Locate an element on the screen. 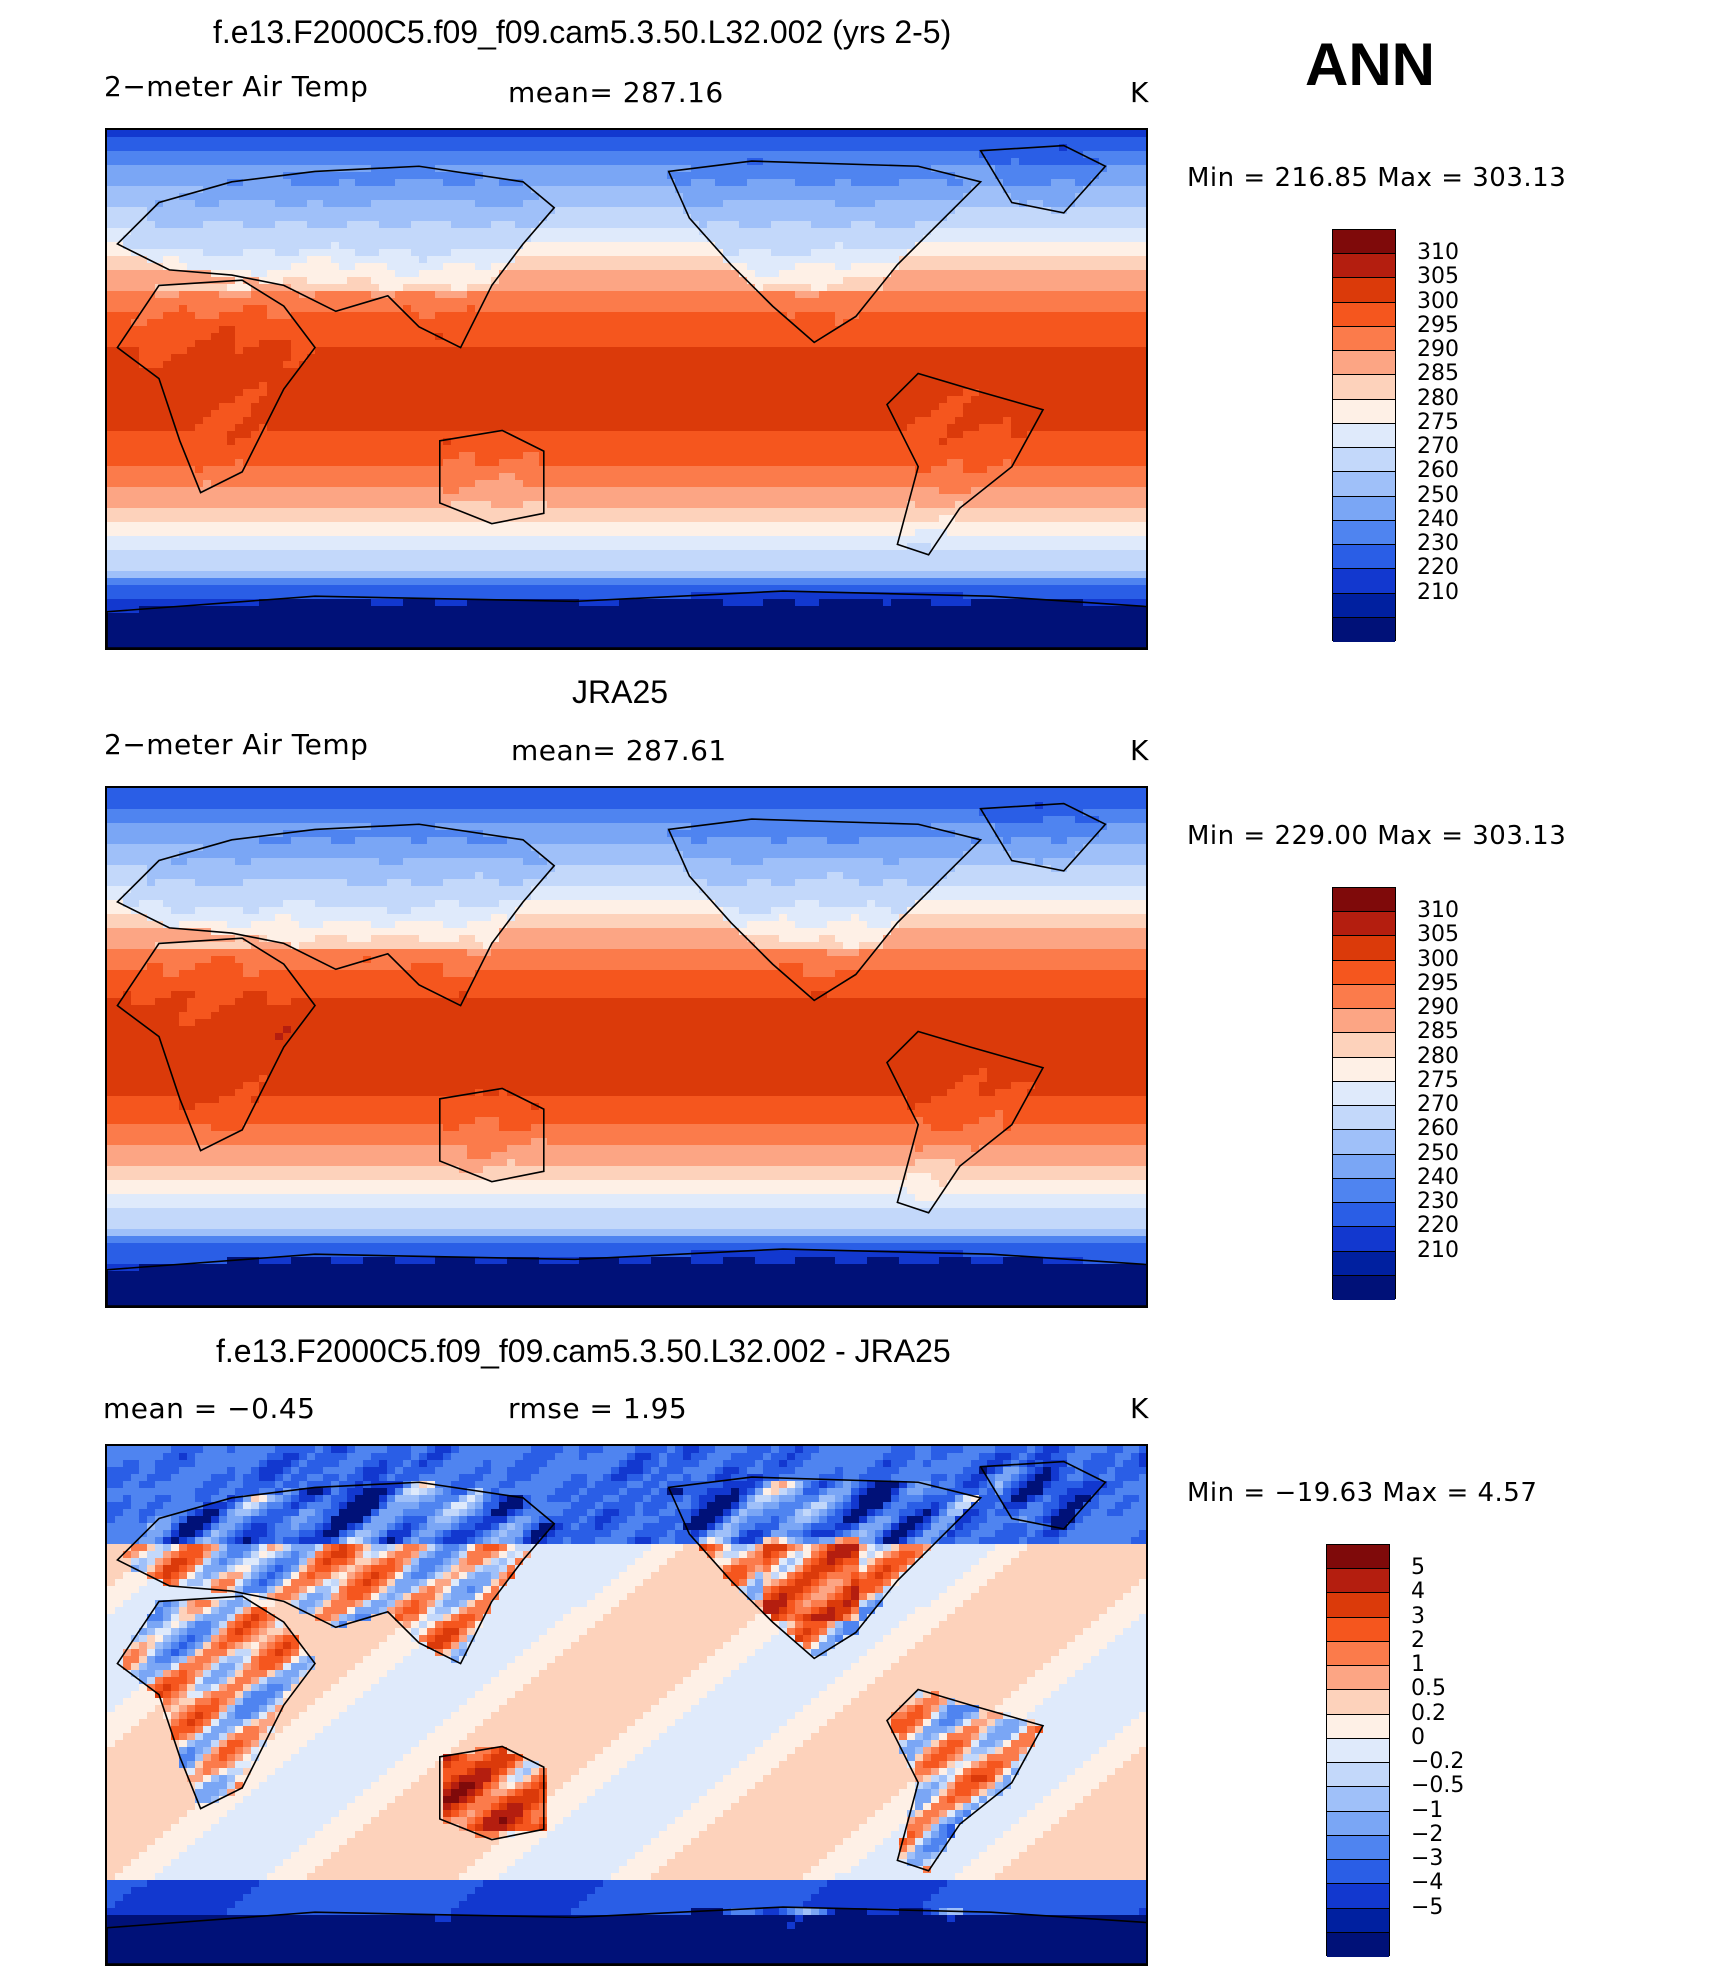 The height and width of the screenshot is (1969, 1710). colorbar-tick-label: 1 is located at coordinates (1418, 1665).